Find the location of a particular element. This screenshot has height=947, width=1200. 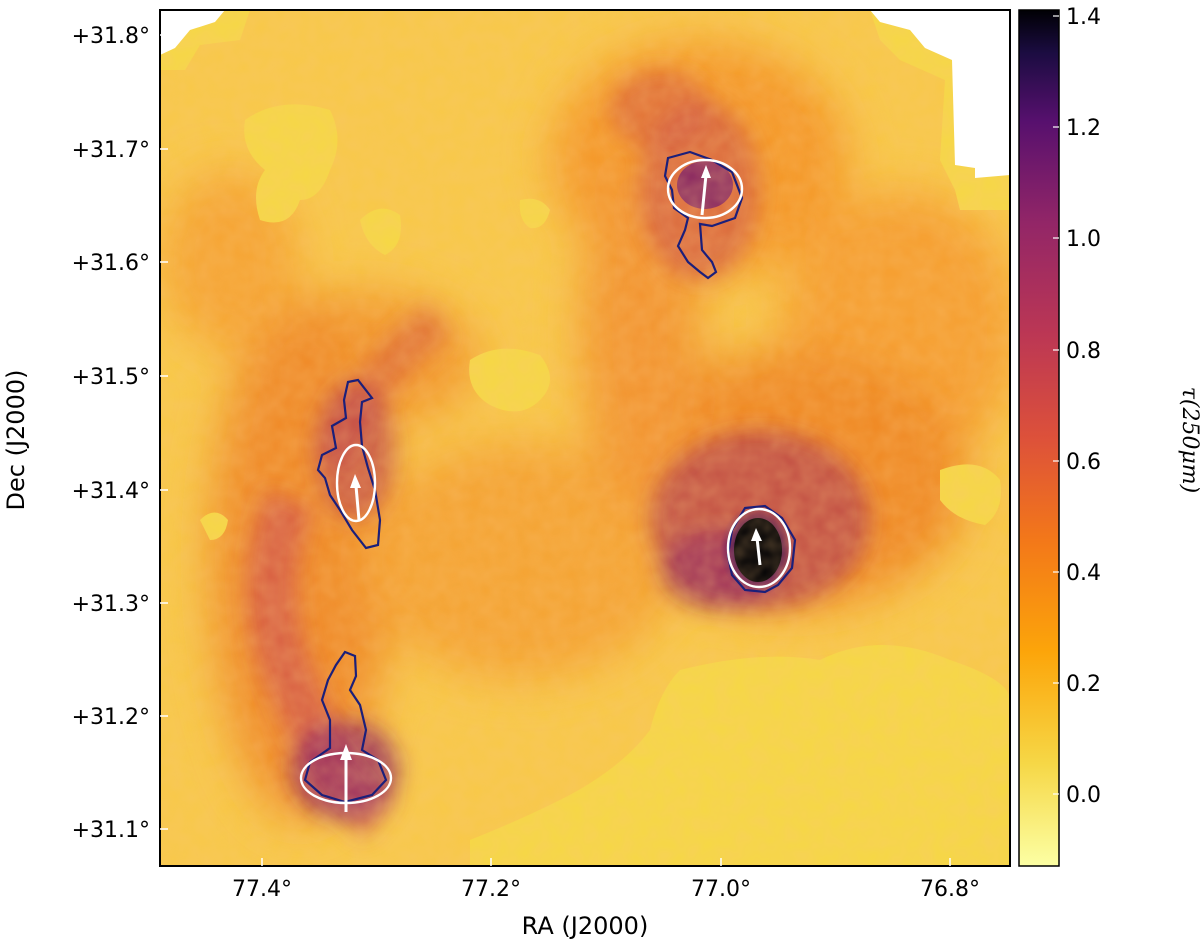

y-tick-label: +31.5° is located at coordinates (111, 377).